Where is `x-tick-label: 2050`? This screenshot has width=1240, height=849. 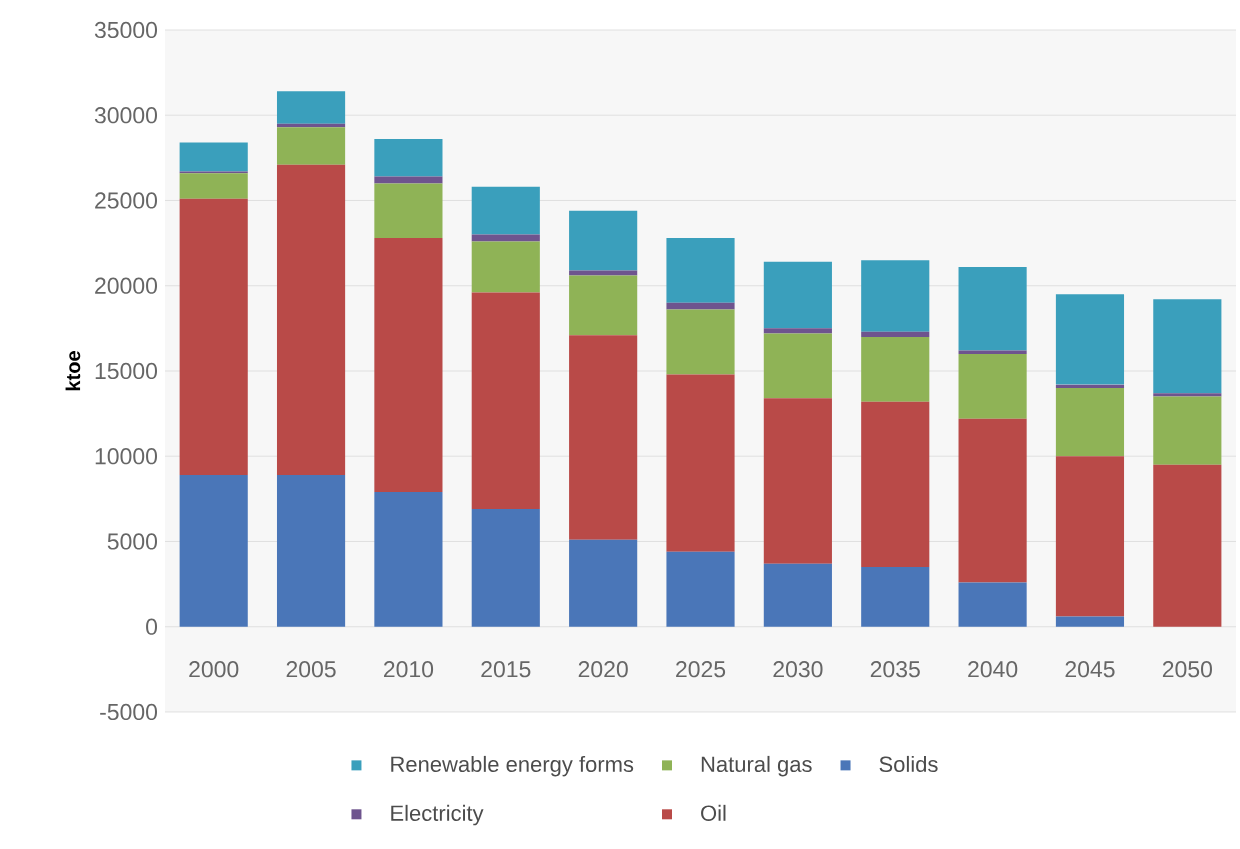
x-tick-label: 2050 is located at coordinates (1187, 669).